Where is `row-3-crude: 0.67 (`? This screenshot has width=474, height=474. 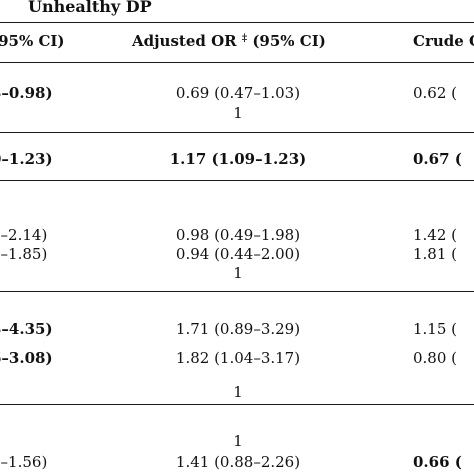 row-3-crude: 0.67 ( is located at coordinates (437, 159).